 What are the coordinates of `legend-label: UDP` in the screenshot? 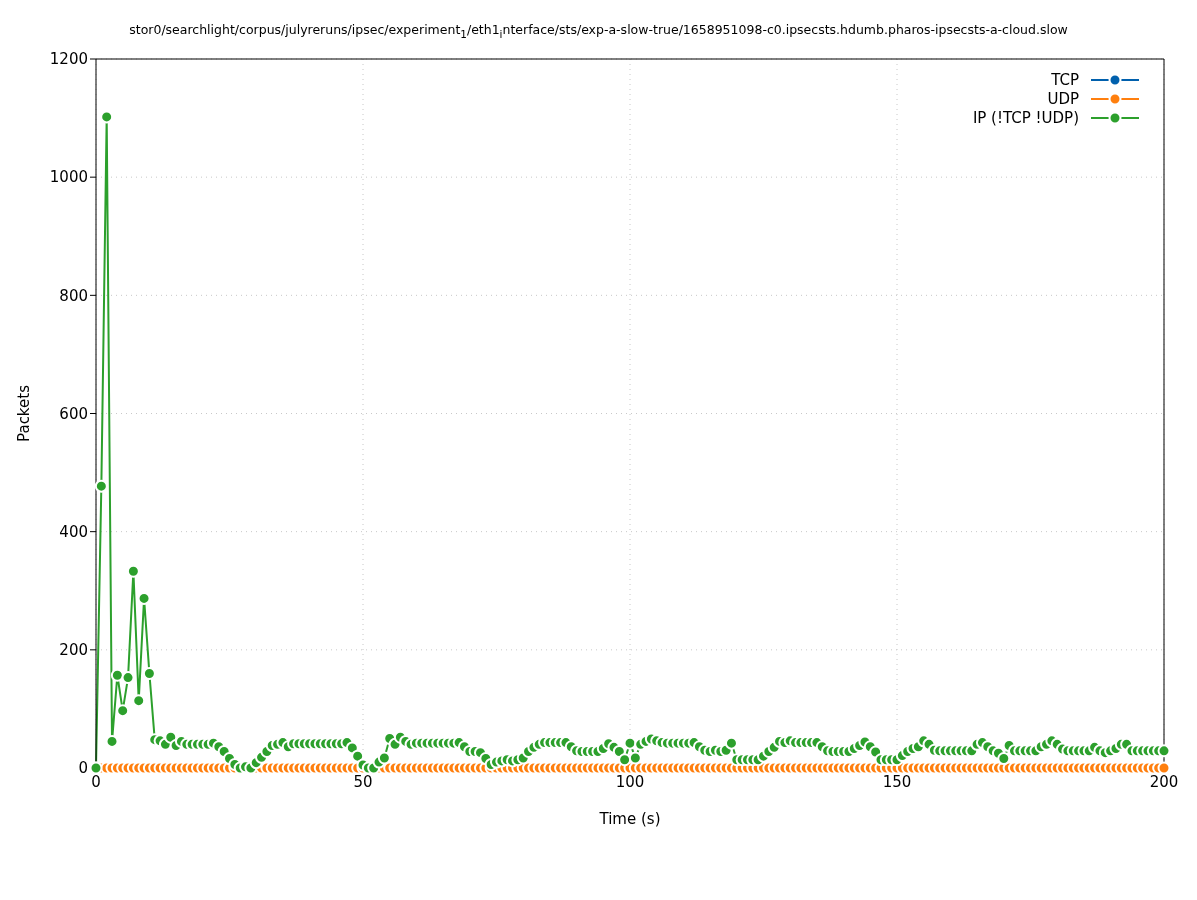 It's located at (1063, 98).